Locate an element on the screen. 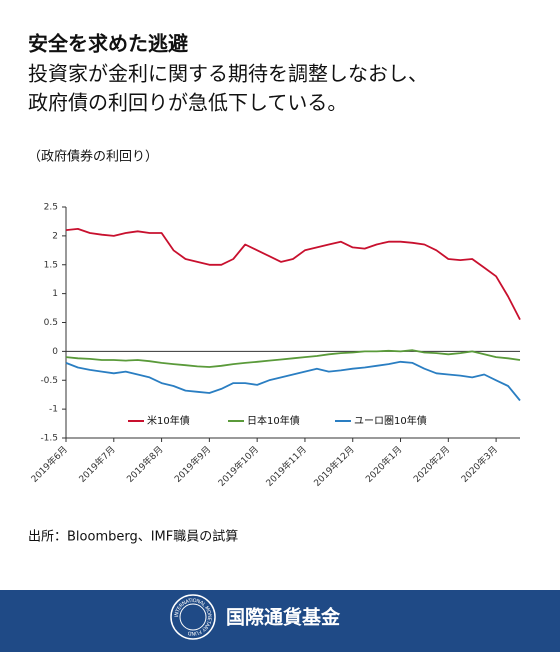  footer-band is located at coordinates (280, 621).